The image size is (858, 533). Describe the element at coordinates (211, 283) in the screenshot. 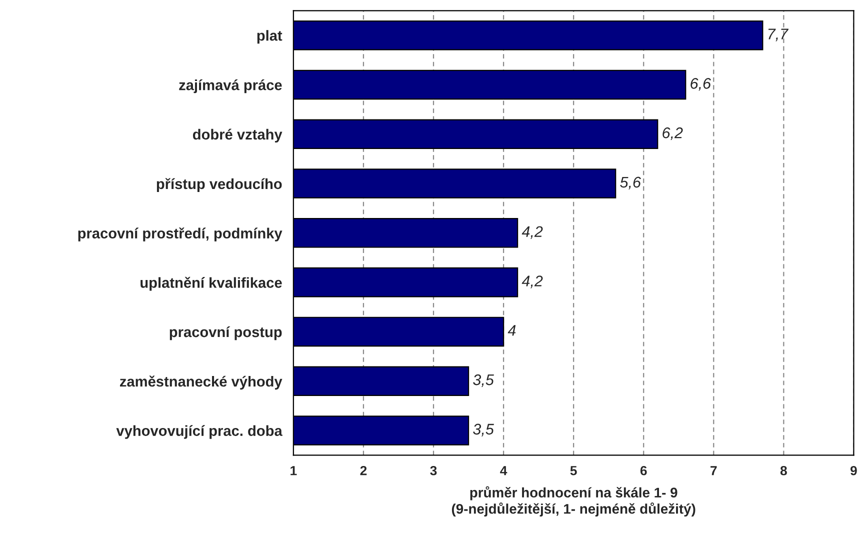

I see `y-tick-label: uplatnění kvalifikace` at that location.